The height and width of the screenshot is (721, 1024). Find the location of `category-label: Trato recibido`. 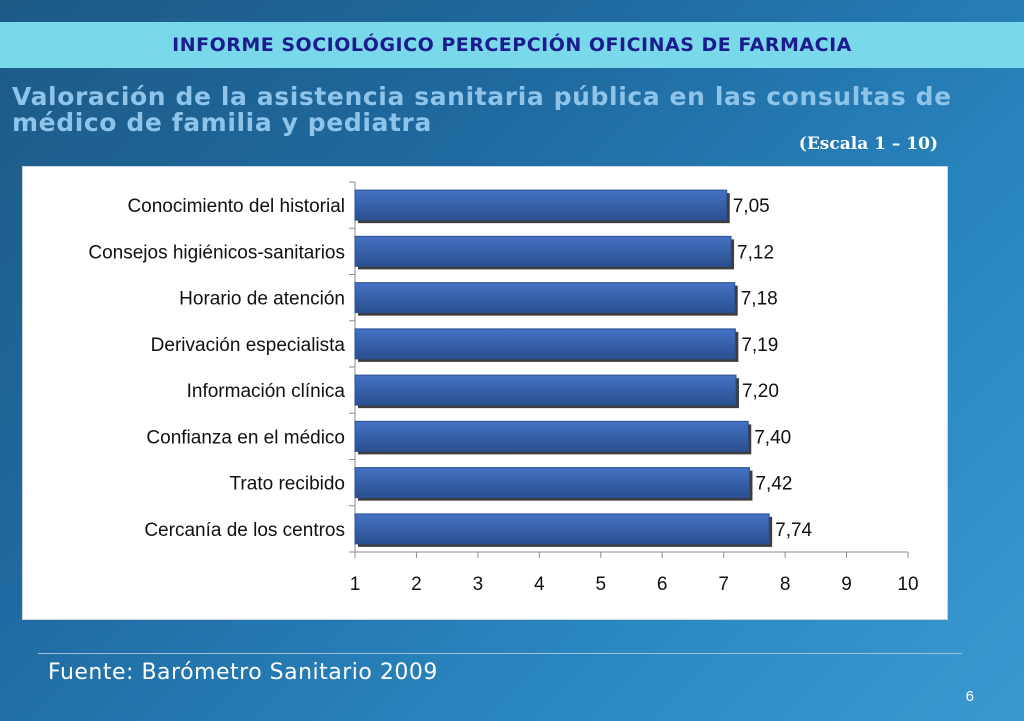

category-label: Trato recibido is located at coordinates (287, 484).